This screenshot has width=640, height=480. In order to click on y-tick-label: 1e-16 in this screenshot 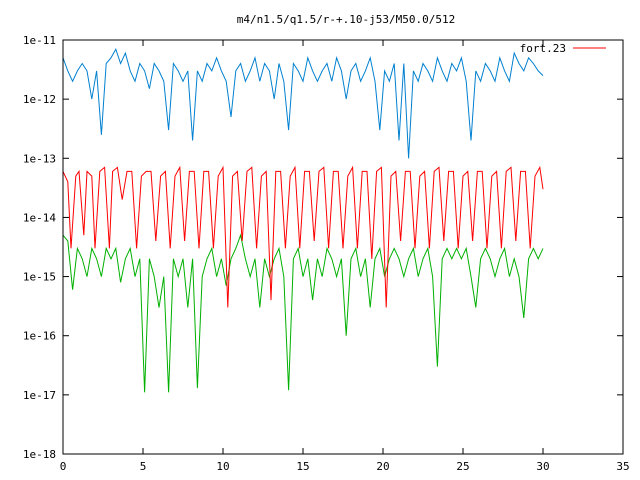, I will do `click(39, 336)`.